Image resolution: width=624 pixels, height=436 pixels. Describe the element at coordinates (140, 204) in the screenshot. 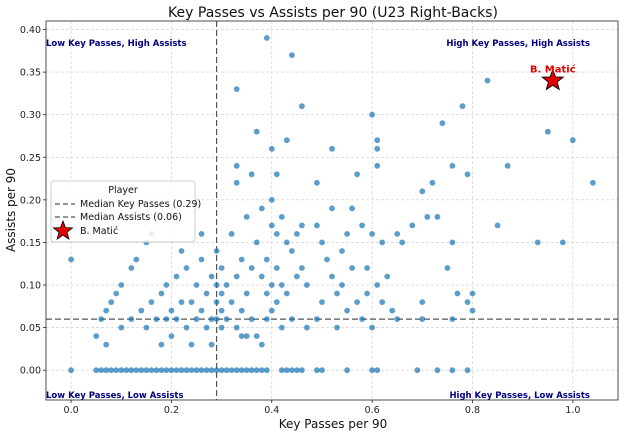

I see `legend-entry-median-key-passes: Median Key Passes (0.29)` at that location.